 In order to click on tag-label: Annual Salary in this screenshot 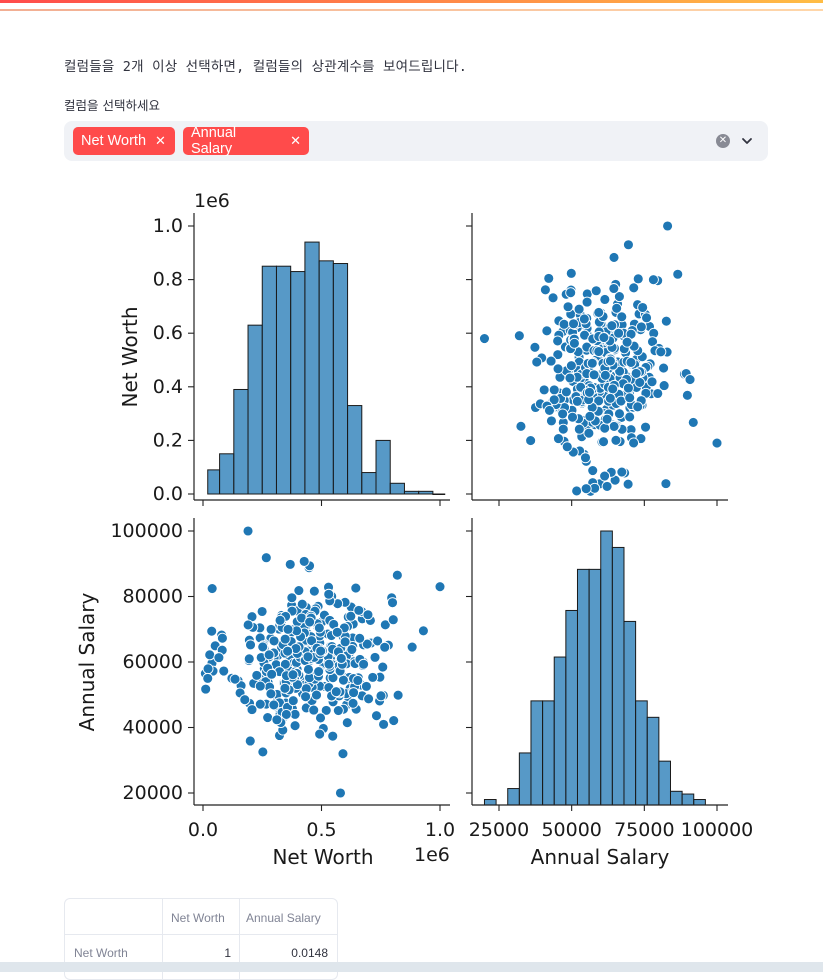, I will do `click(214, 141)`.